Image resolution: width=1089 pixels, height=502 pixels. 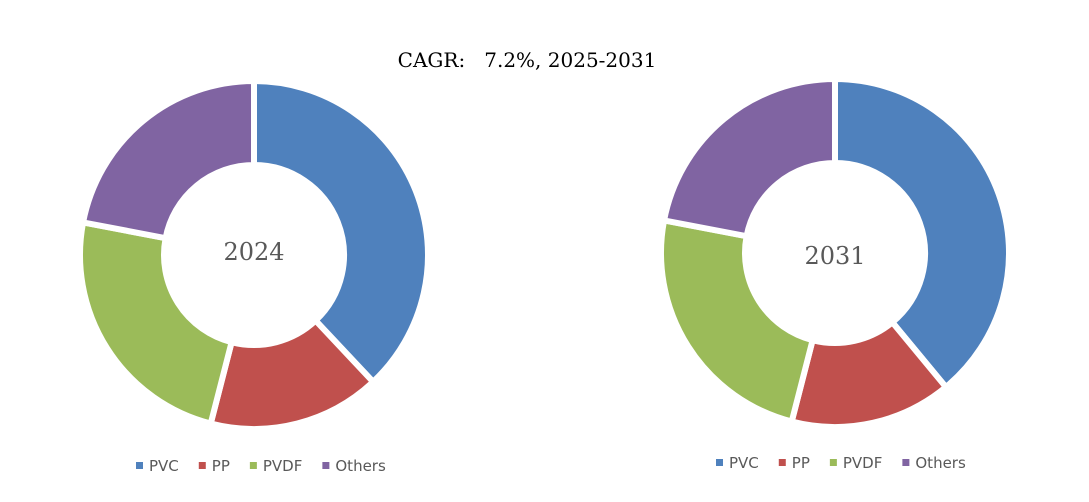 What do you see at coordinates (261, 466) in the screenshot?
I see `legend-2024: PVC PP PVDF Others` at bounding box center [261, 466].